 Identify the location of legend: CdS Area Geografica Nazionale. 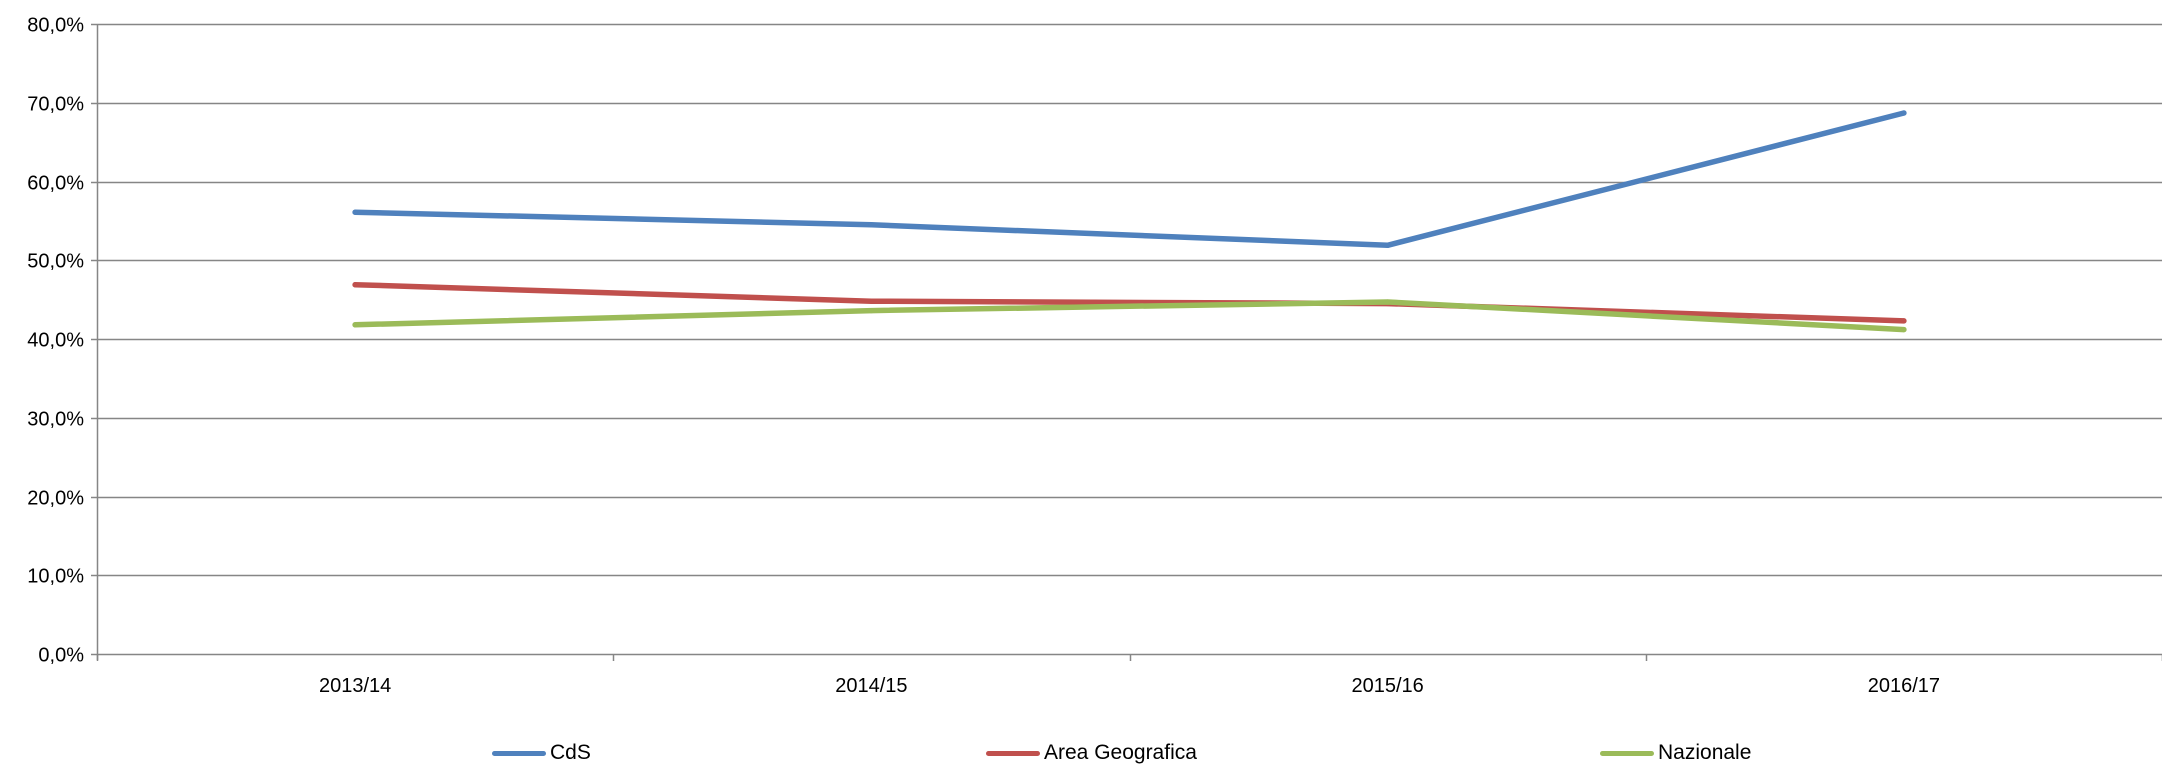
(1081, 753).